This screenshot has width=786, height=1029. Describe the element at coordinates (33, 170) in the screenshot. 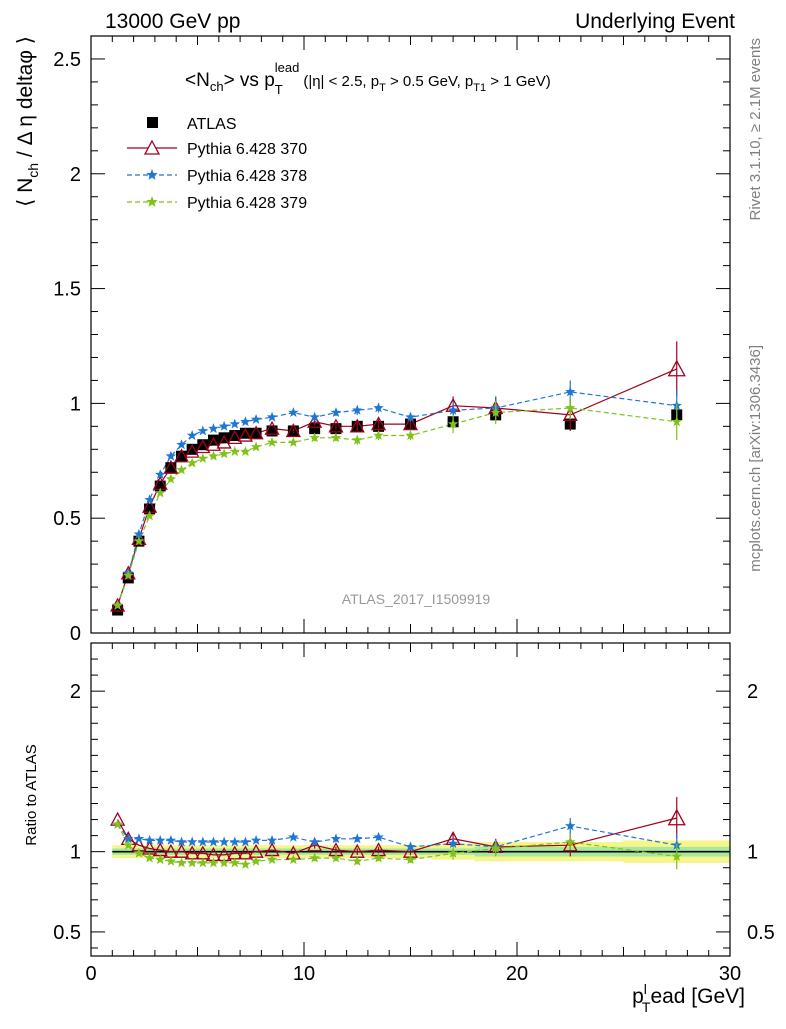

I see `ylabel-sub: ch` at that location.